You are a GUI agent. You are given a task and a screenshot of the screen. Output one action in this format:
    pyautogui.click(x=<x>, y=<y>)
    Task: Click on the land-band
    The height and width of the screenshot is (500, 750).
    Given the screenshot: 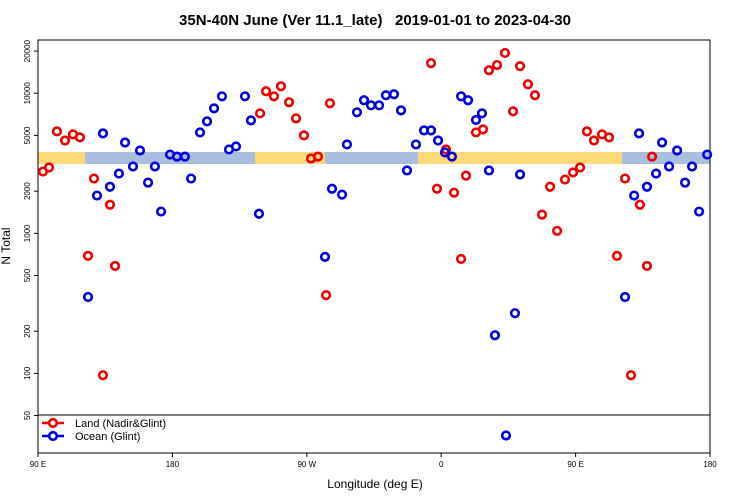 What is the action you would take?
    pyautogui.click(x=61, y=158)
    